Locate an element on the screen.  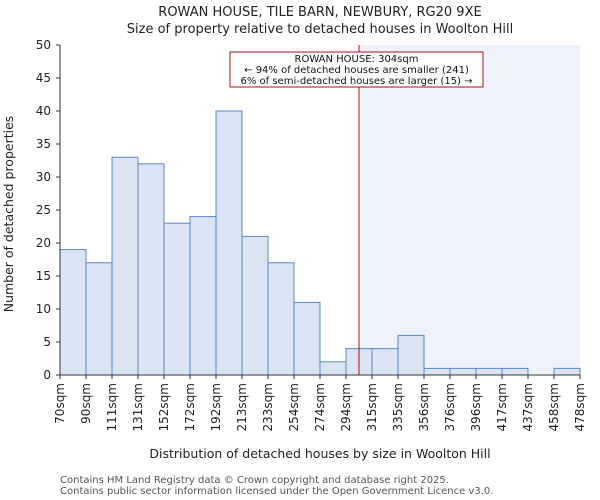
x-tick-label: 172sqm is located at coordinates (190, 407).